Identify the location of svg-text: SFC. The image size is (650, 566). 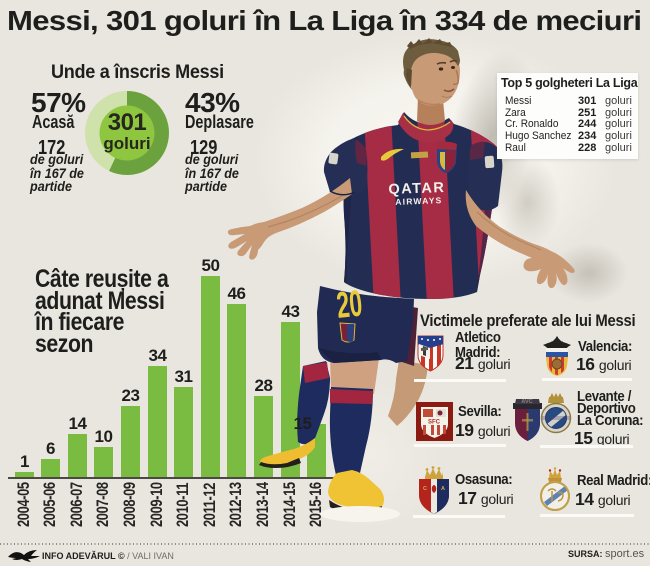
(434, 423).